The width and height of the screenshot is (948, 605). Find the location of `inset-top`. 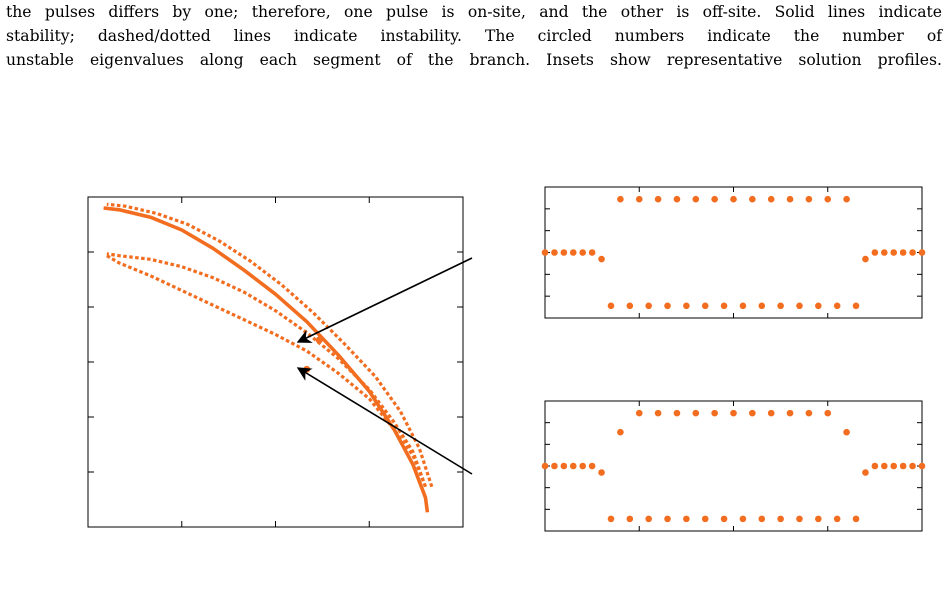

inset-top is located at coordinates (733, 252).